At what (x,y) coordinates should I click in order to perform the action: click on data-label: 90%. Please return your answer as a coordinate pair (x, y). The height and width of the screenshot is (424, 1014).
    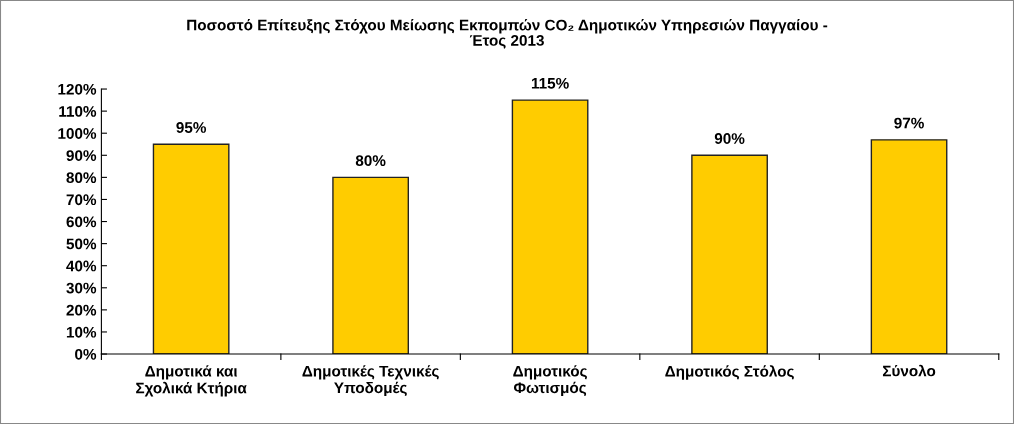
    Looking at the image, I should click on (729, 138).